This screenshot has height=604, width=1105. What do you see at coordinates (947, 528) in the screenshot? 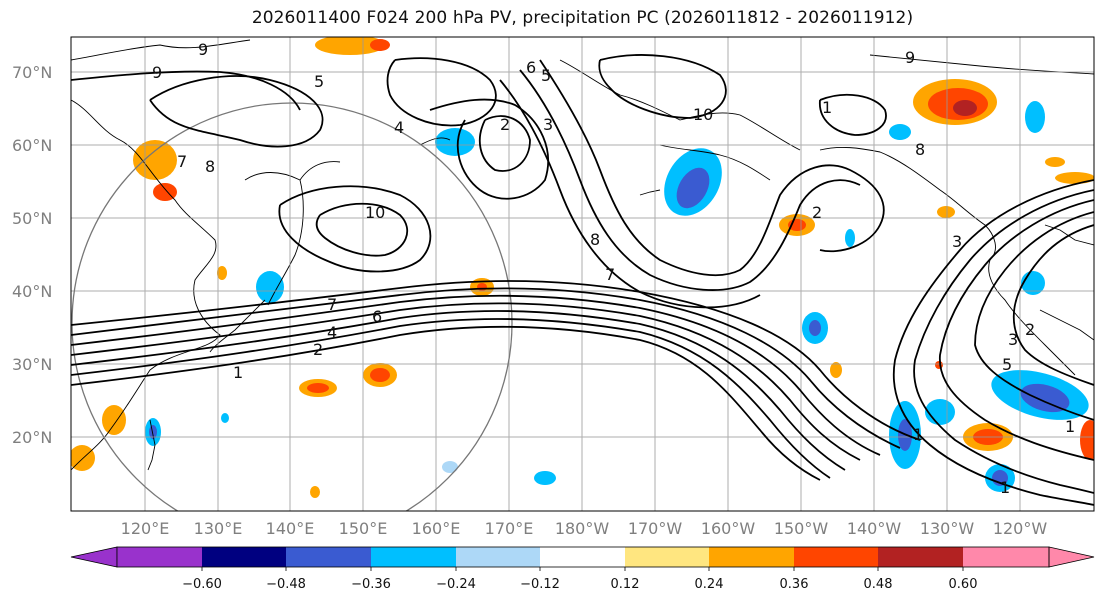
I see `lon-label: 130°W` at bounding box center [947, 528].